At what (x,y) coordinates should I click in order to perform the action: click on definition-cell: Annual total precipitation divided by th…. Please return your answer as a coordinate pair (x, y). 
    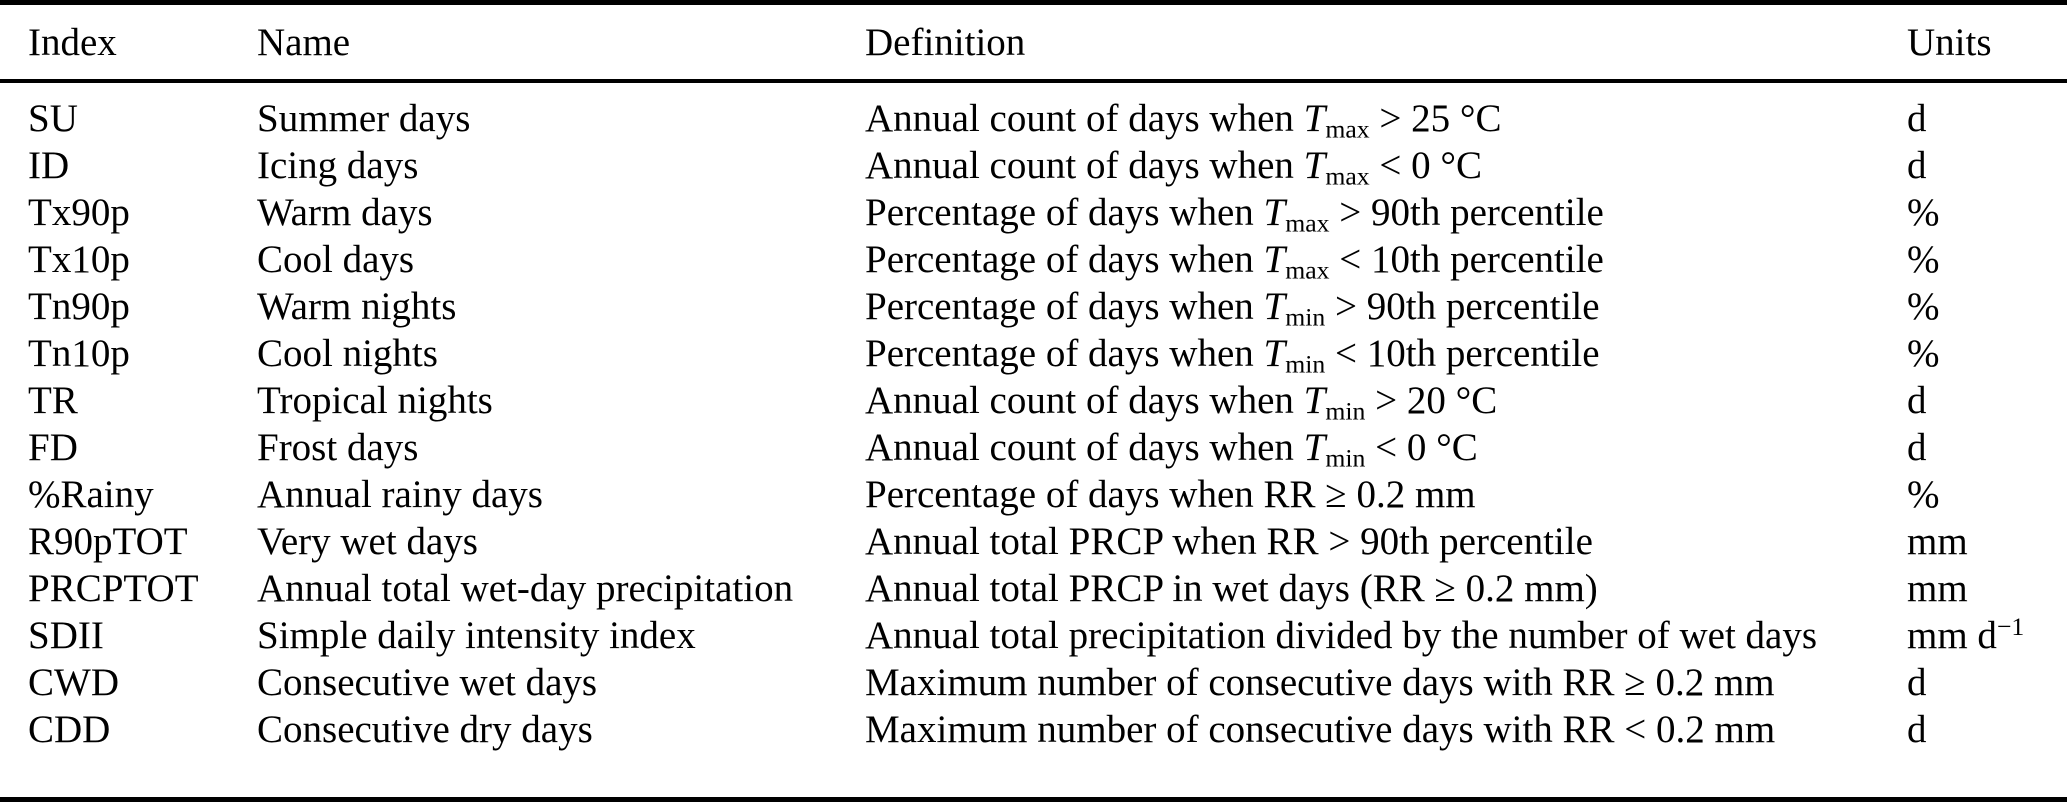
    Looking at the image, I should click on (1386, 635).